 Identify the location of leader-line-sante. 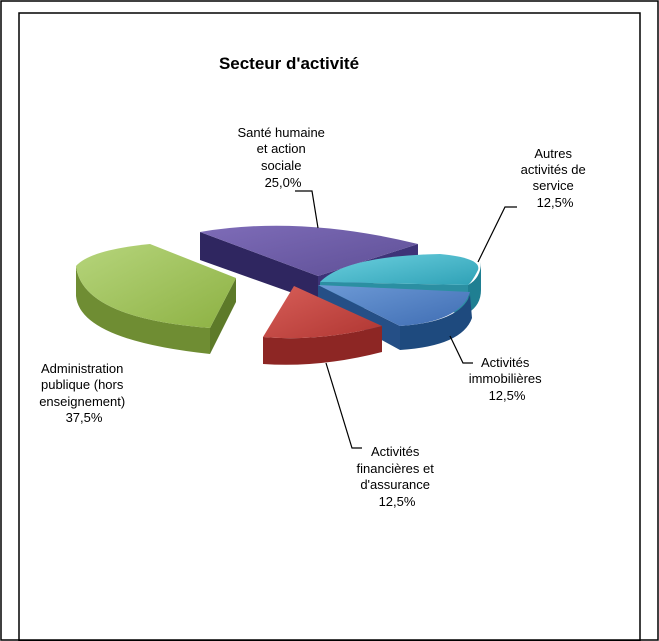
(307, 209).